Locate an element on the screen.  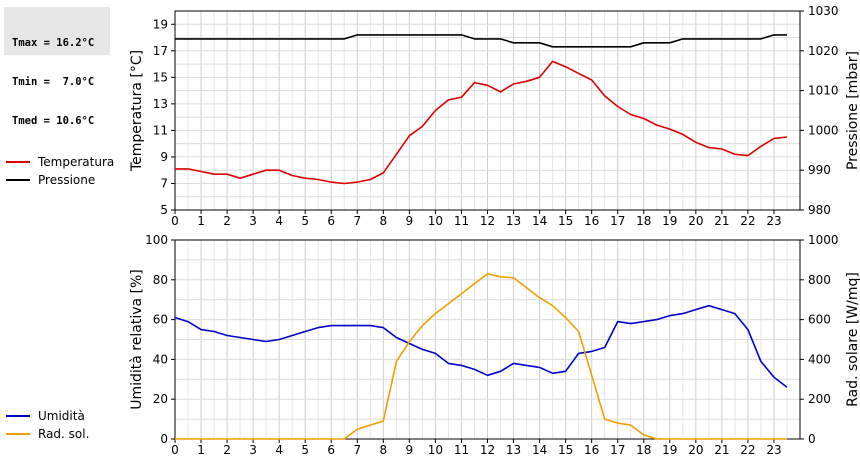
bottom-yr-tick-label: 400 is located at coordinates (819, 359).